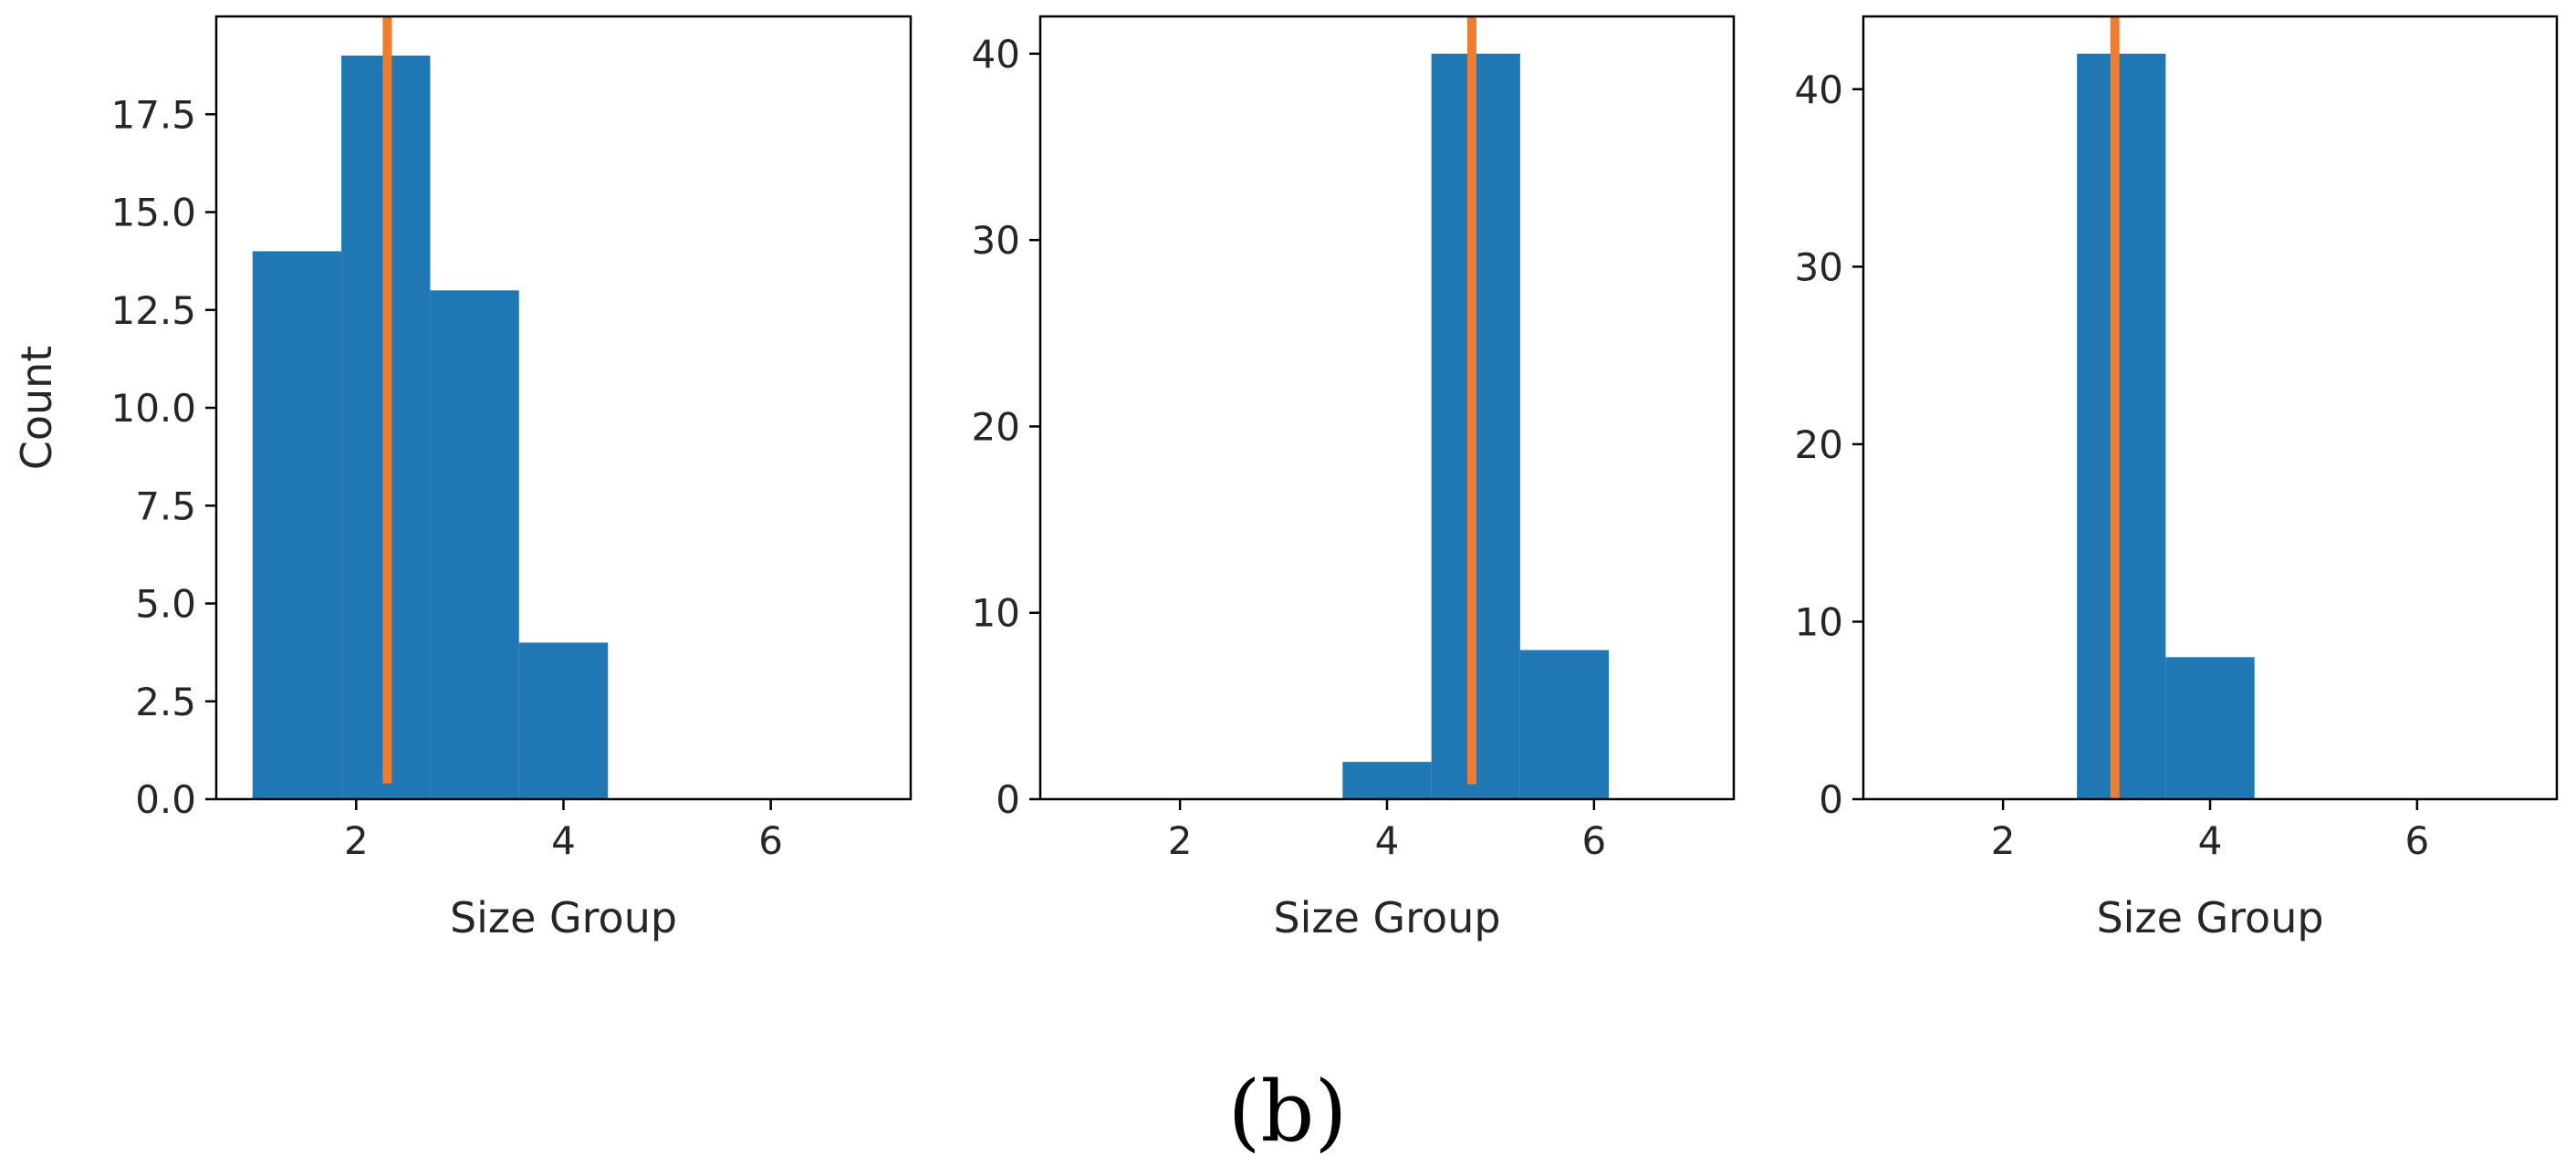 The width and height of the screenshot is (2576, 1165). What do you see at coordinates (153, 408) in the screenshot?
I see `y-tick-label: 10.0` at bounding box center [153, 408].